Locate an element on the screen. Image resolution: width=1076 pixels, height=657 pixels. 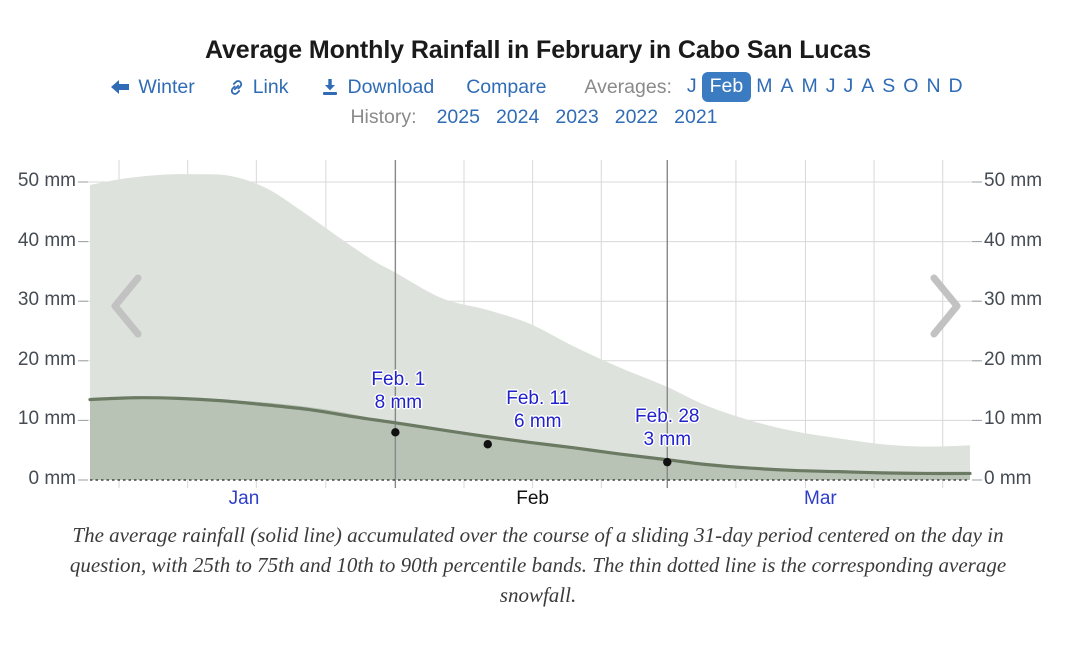
band-25-75-percentile is located at coordinates (530, 438).